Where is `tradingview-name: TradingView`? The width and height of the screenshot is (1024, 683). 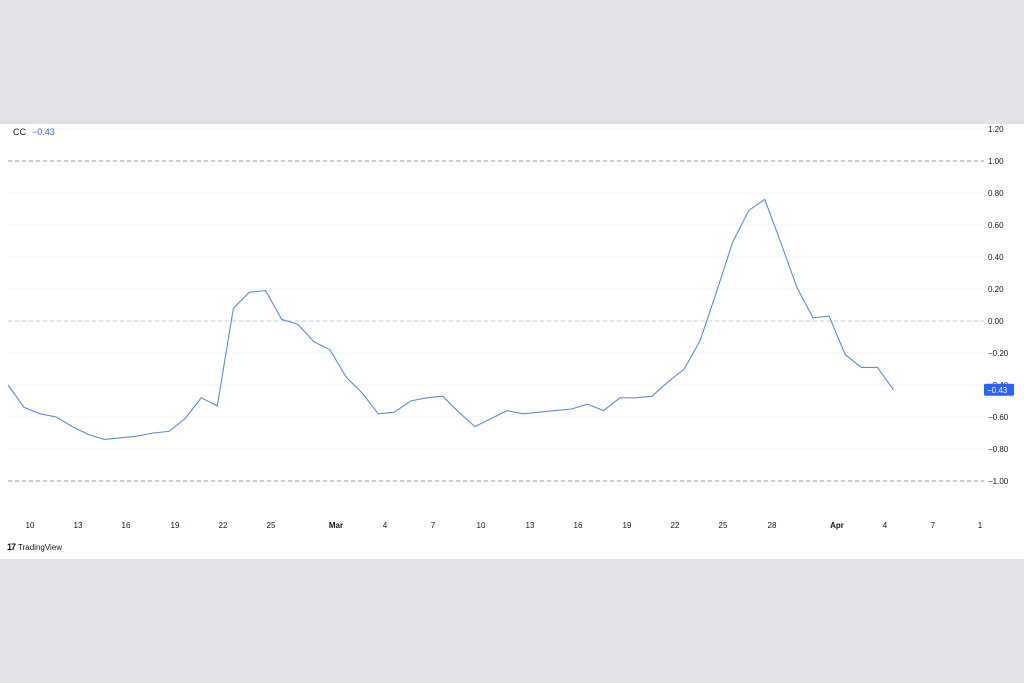
tradingview-name: TradingView is located at coordinates (40, 547).